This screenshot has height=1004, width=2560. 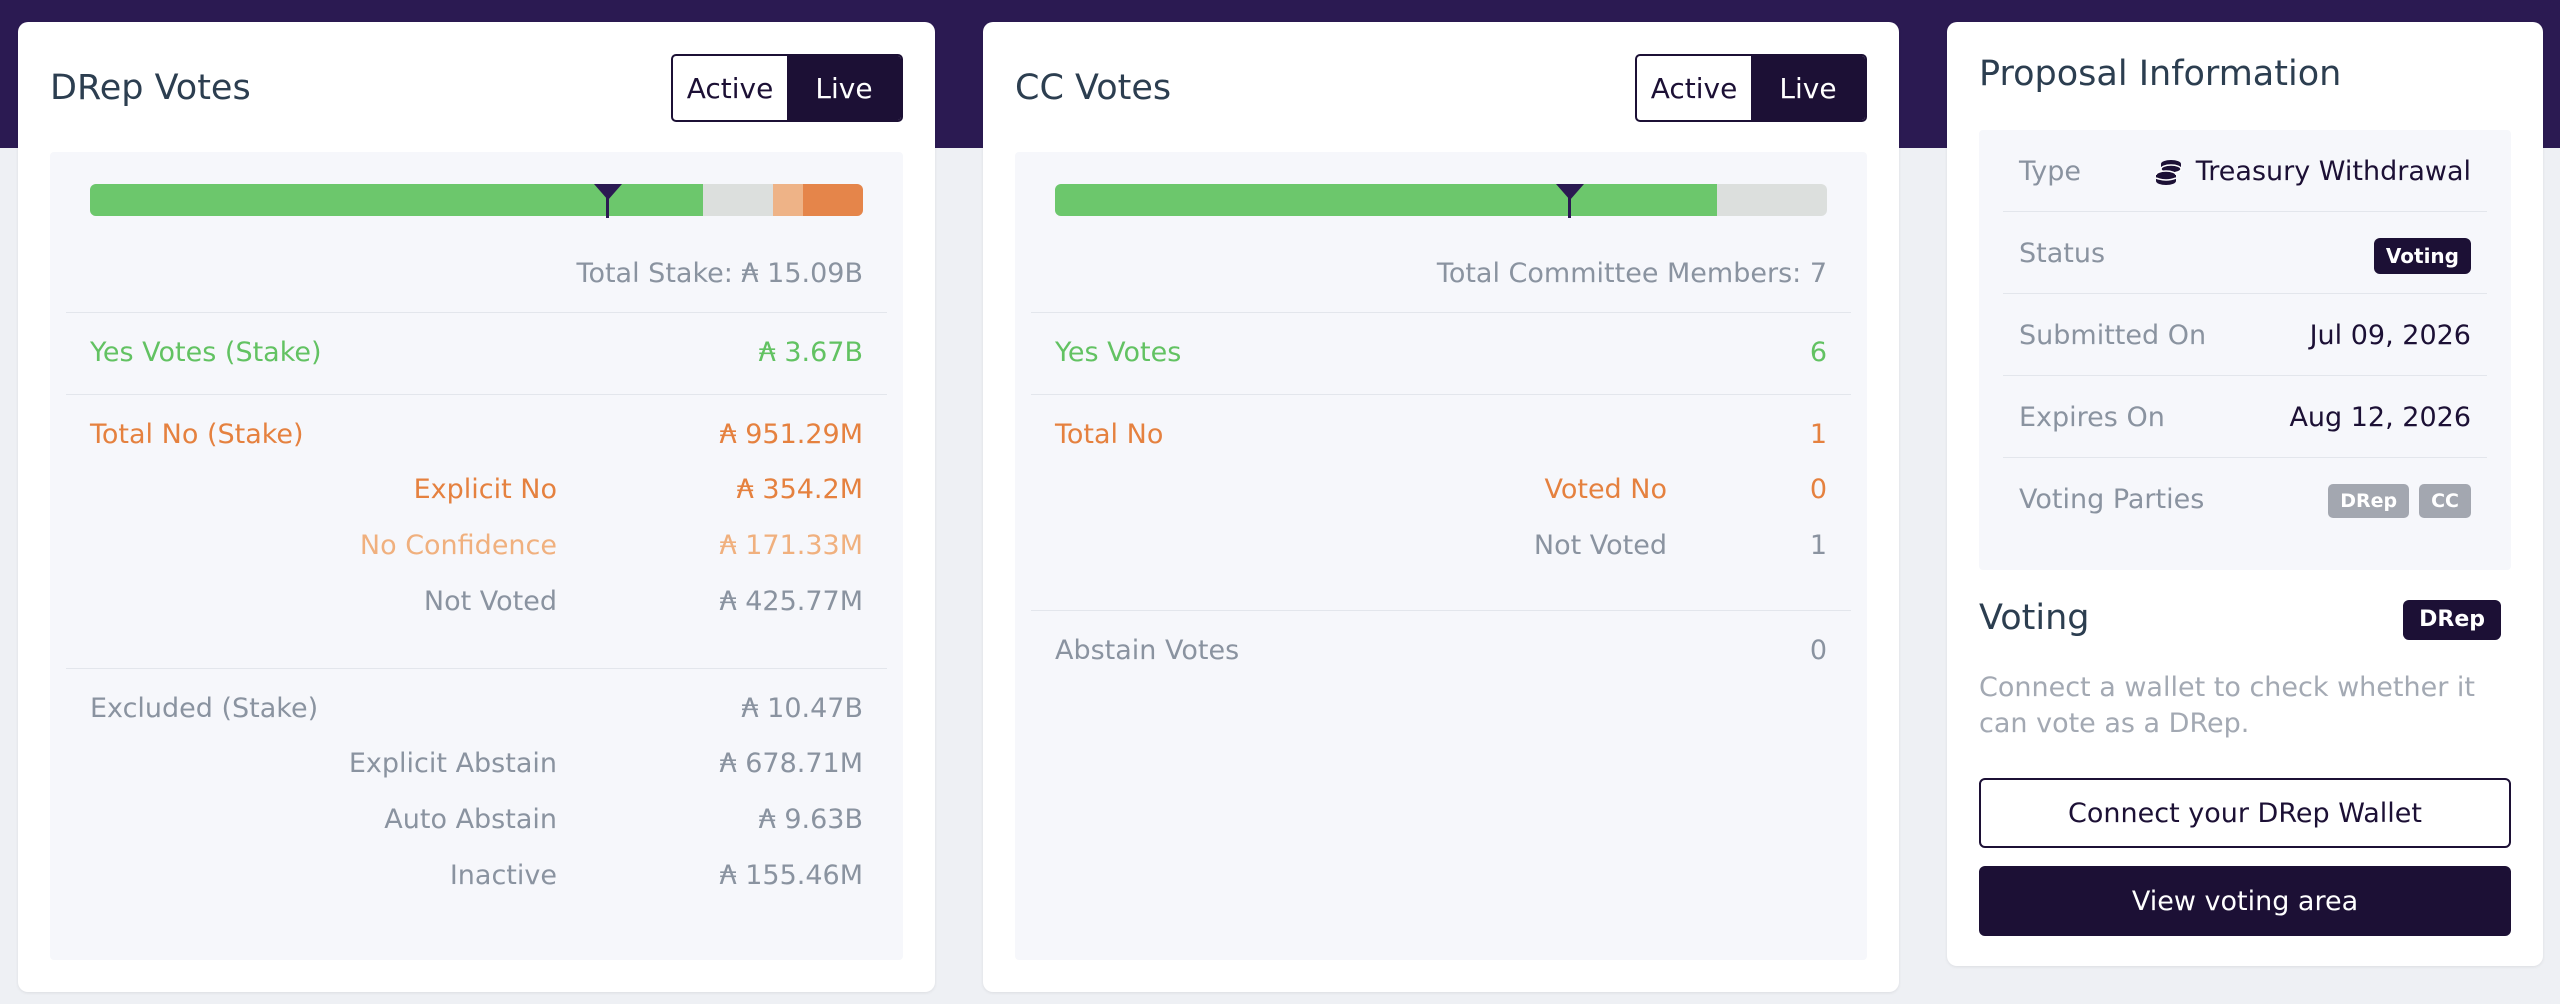 What do you see at coordinates (810, 819) in the screenshot?
I see `drep-auto-abstain-value: ₳ 9.63B` at bounding box center [810, 819].